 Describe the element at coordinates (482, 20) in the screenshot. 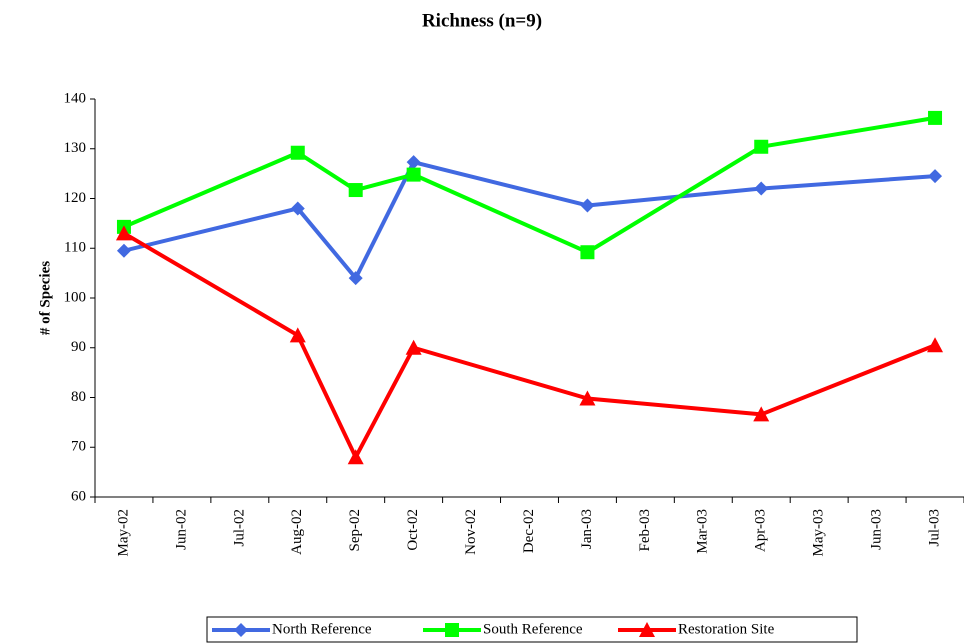

I see `chart-title: Richness (n=9)` at that location.